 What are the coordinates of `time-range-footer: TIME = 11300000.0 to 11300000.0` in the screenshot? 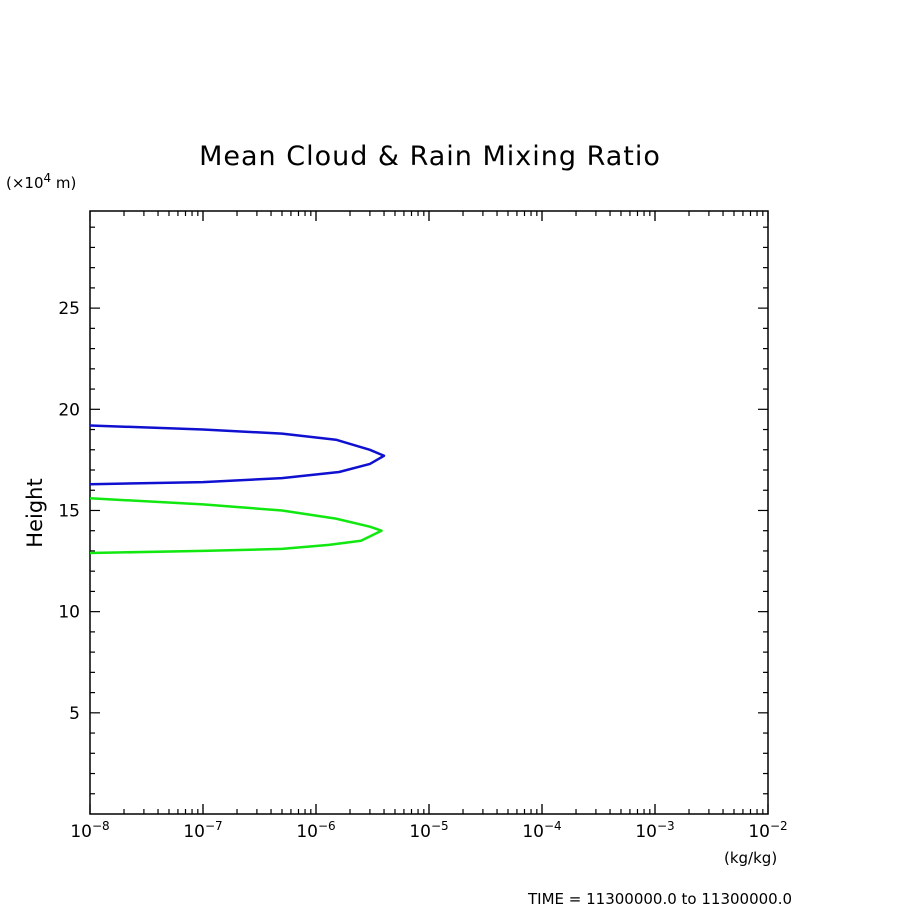 It's located at (659, 897).